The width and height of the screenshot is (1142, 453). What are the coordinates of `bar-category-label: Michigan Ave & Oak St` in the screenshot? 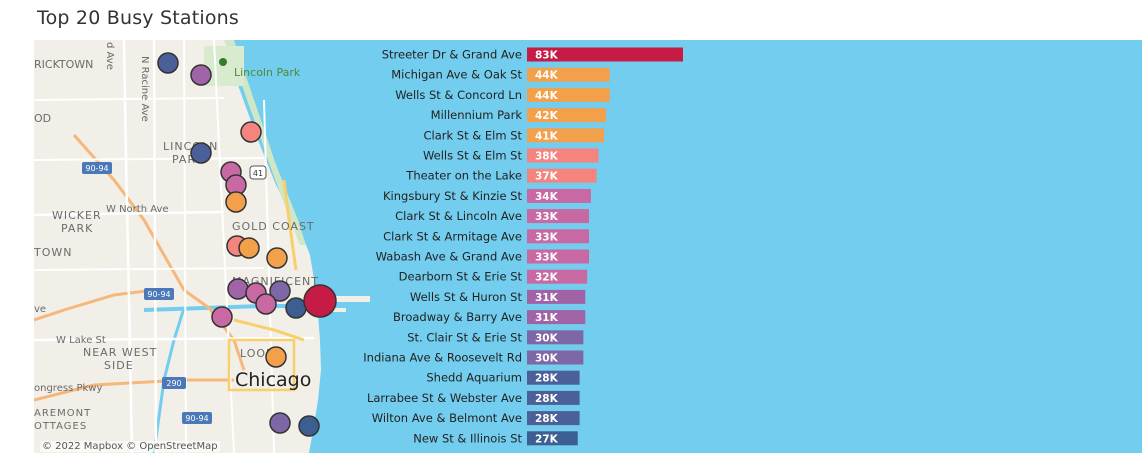 It's located at (456, 75).